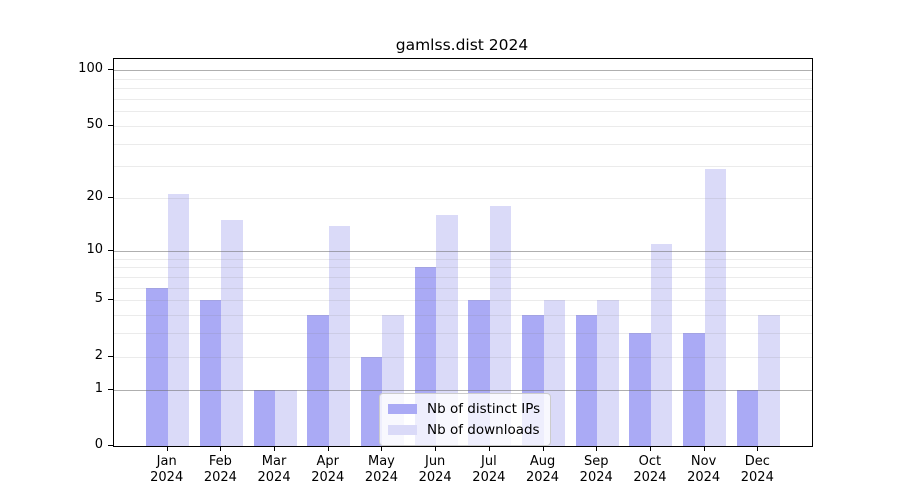 This screenshot has height=500, width=900. What do you see at coordinates (484, 409) in the screenshot?
I see `legend-label: Nb of distinct IPs` at bounding box center [484, 409].